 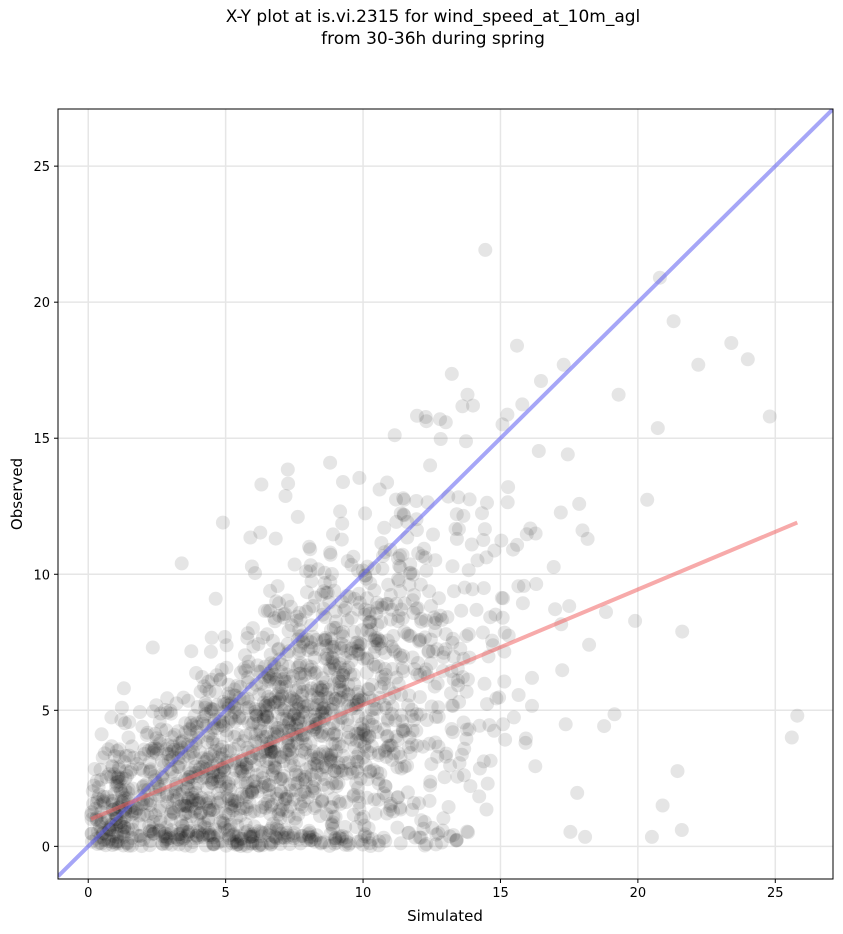 What do you see at coordinates (41, 575) in the screenshot?
I see `y-tick-label: 10` at bounding box center [41, 575].